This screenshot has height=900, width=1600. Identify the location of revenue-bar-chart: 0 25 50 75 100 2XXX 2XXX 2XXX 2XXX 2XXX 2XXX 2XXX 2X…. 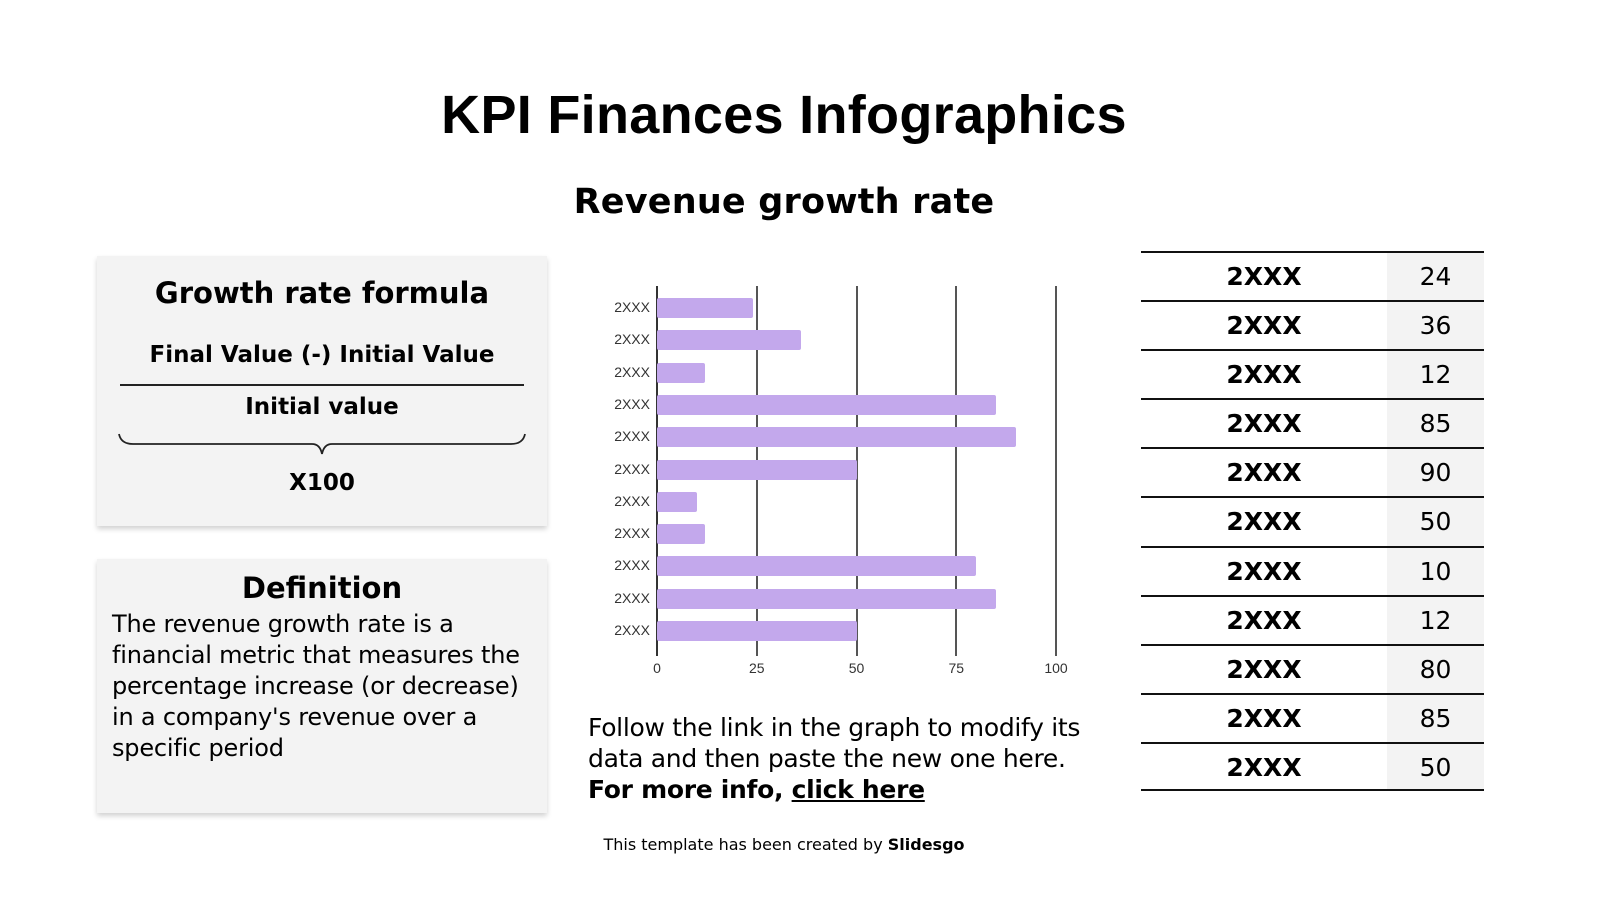
(845, 485).